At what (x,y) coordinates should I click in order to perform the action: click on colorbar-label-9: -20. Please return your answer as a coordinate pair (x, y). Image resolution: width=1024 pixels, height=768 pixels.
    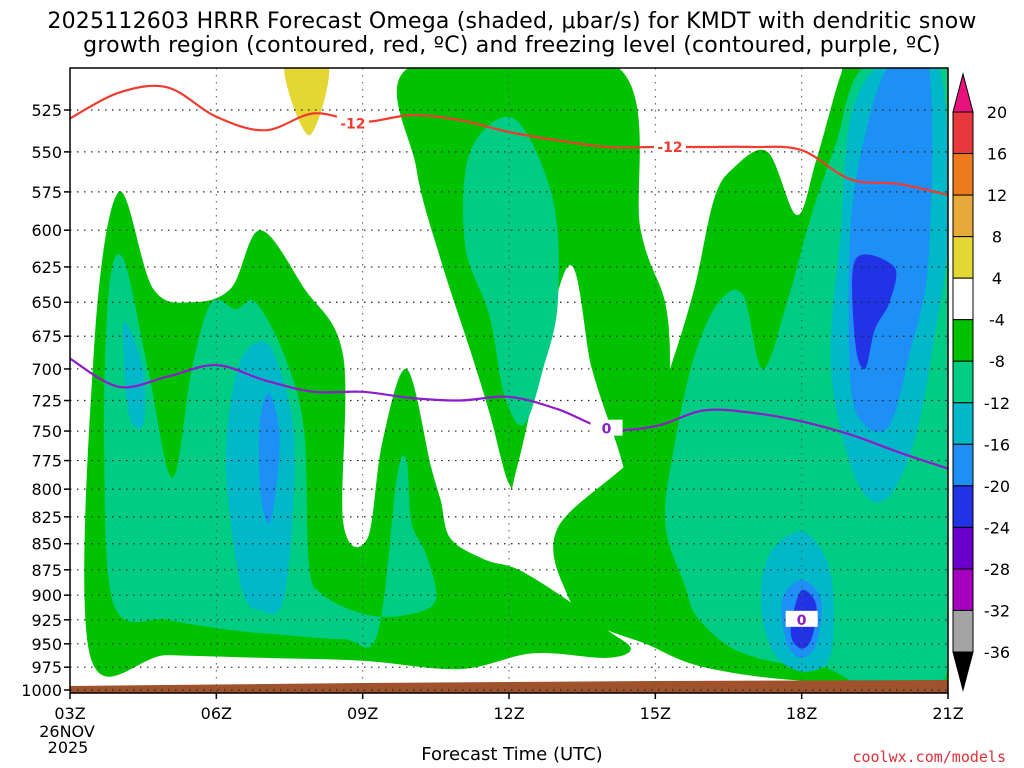
    Looking at the image, I should click on (997, 486).